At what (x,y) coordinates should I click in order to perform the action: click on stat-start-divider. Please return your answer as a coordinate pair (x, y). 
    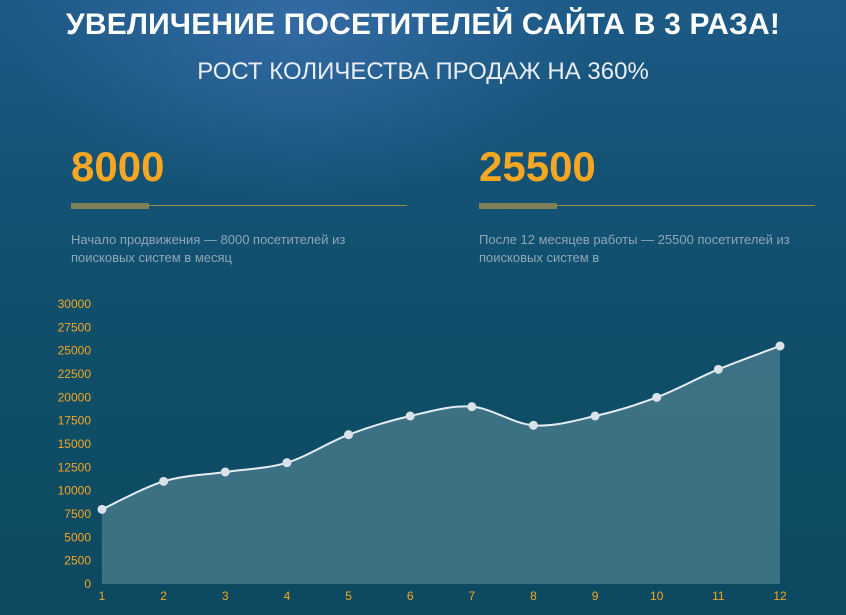
    Looking at the image, I should click on (239, 206).